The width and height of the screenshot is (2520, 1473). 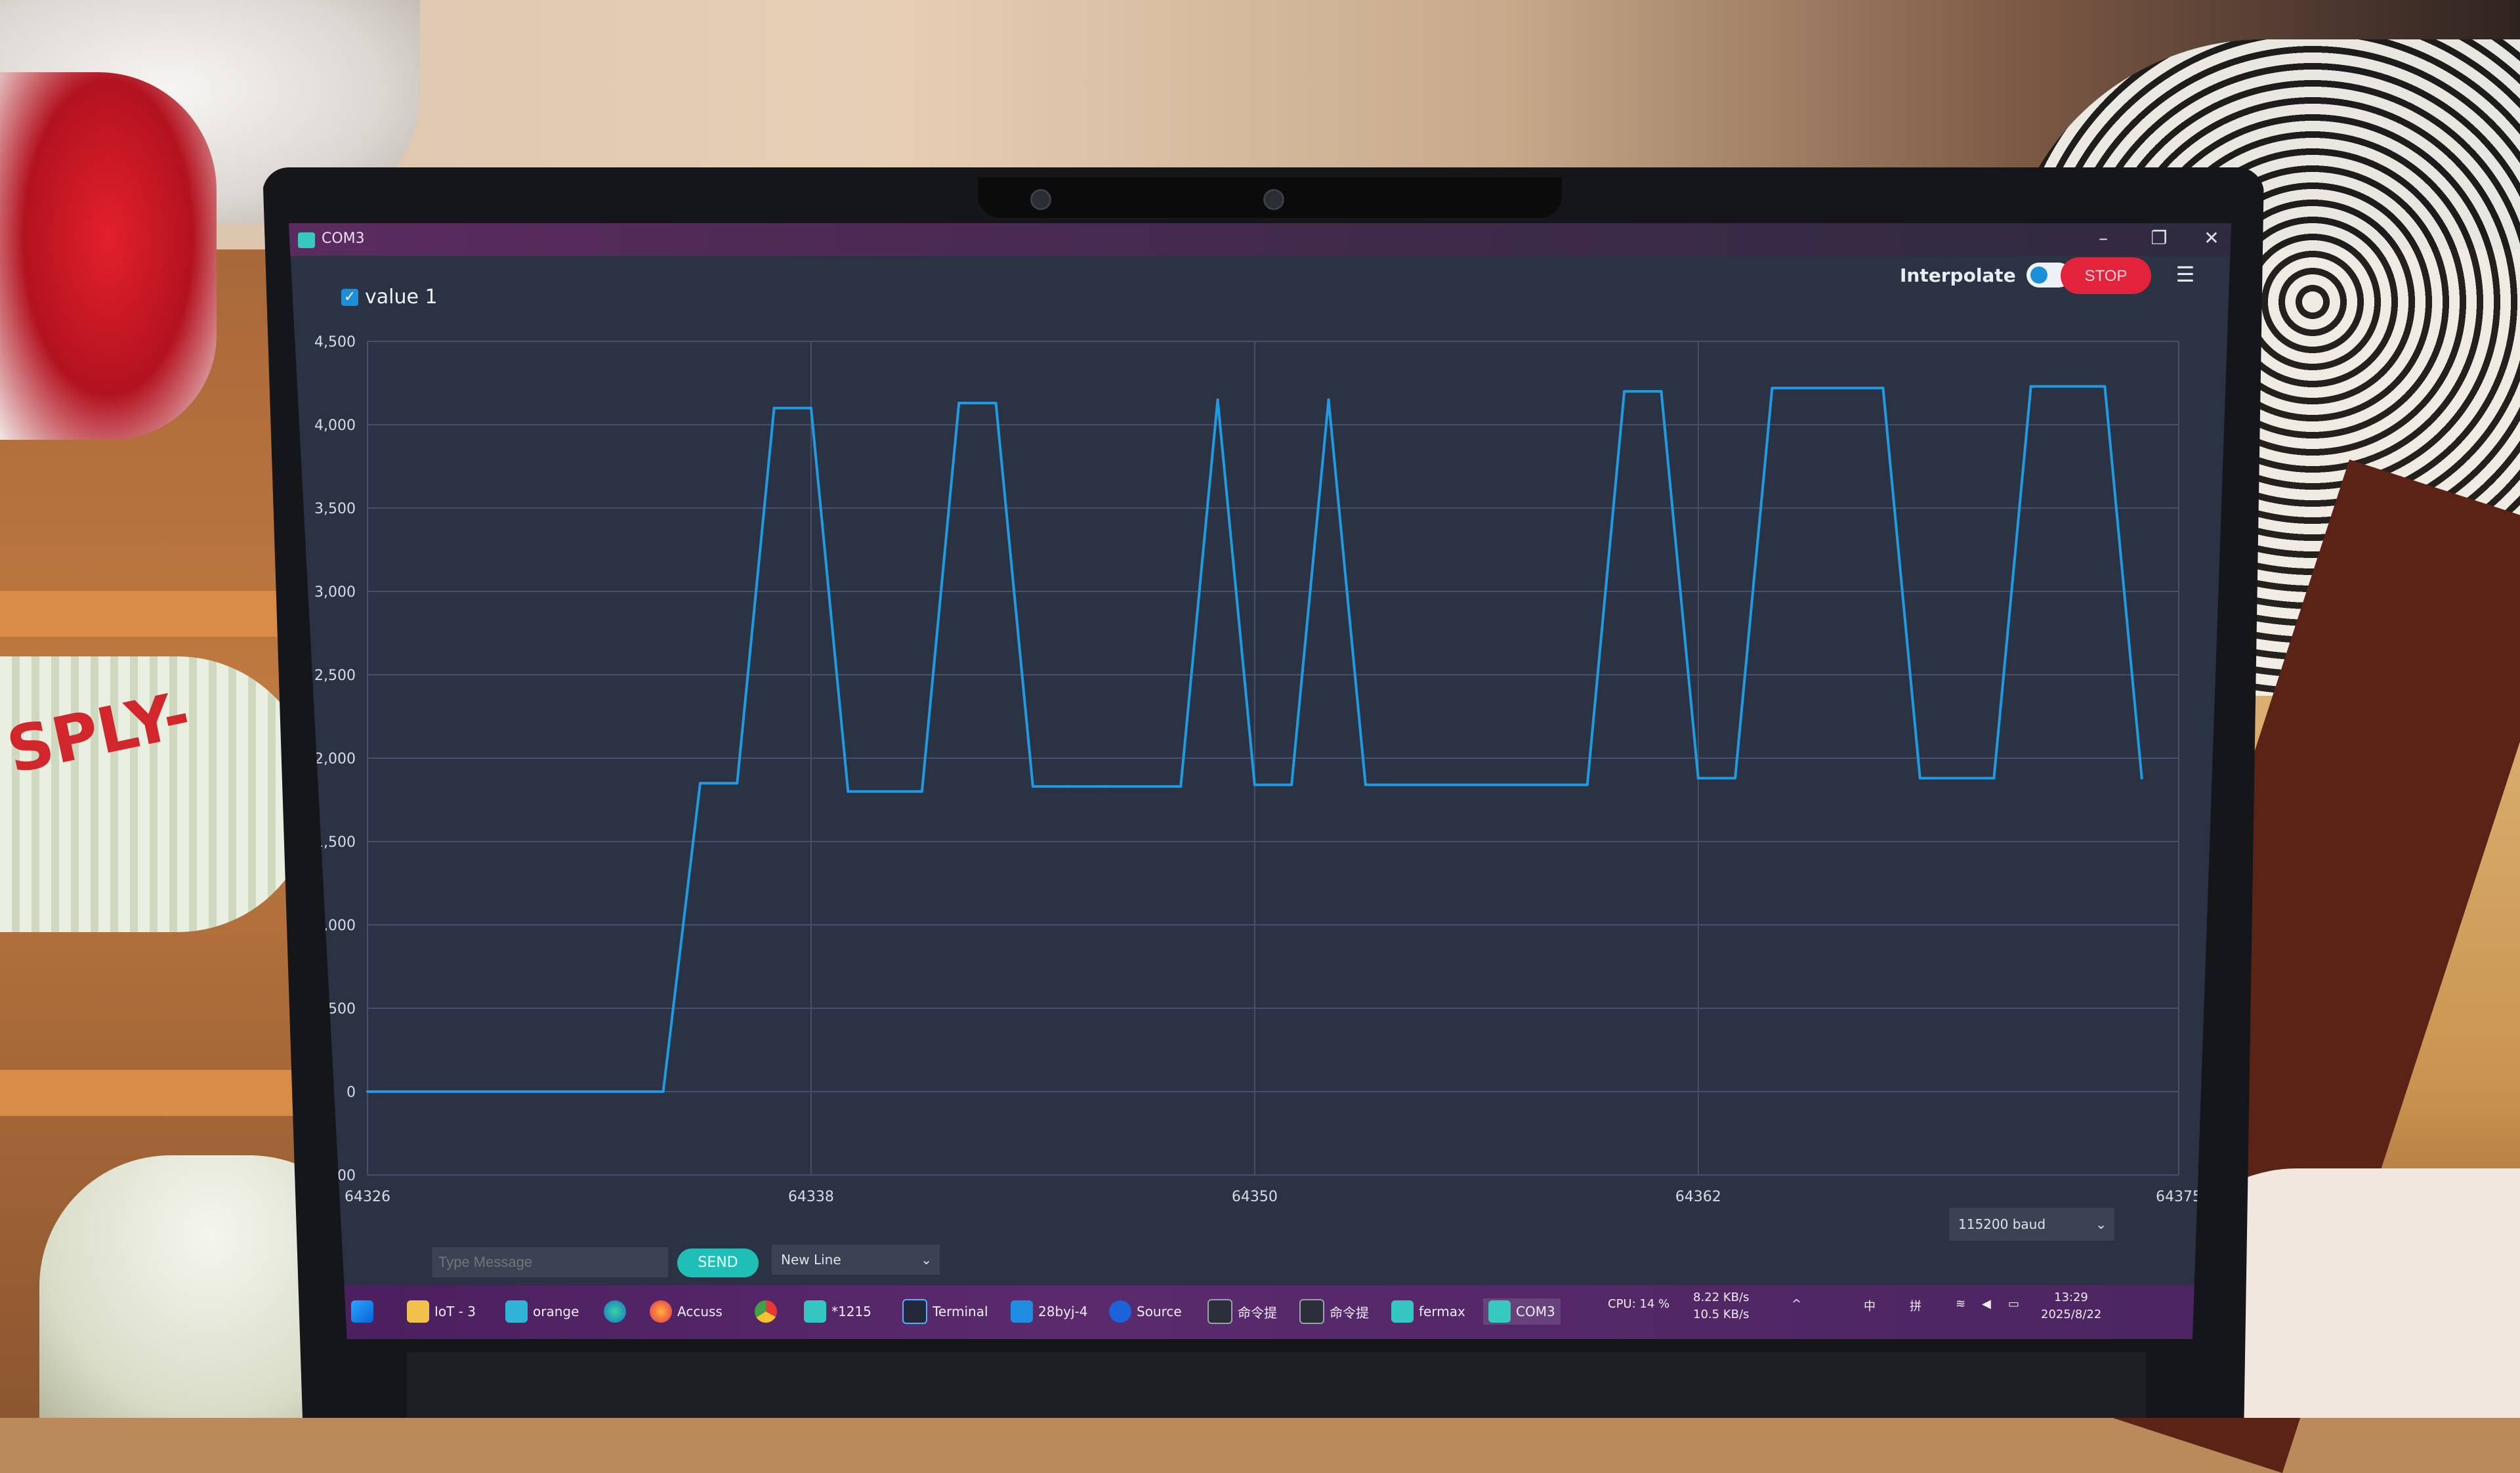 What do you see at coordinates (1276, 1385) in the screenshot?
I see `laptop-base` at bounding box center [1276, 1385].